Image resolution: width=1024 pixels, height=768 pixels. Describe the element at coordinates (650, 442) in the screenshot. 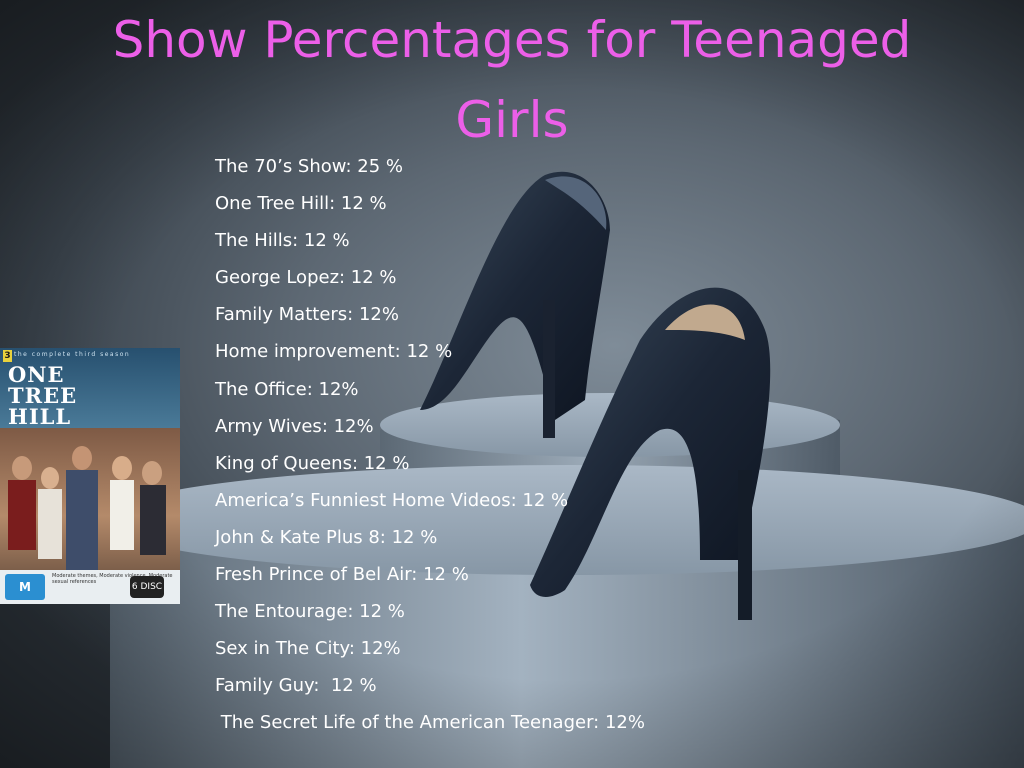

I see `front-shoe` at that location.